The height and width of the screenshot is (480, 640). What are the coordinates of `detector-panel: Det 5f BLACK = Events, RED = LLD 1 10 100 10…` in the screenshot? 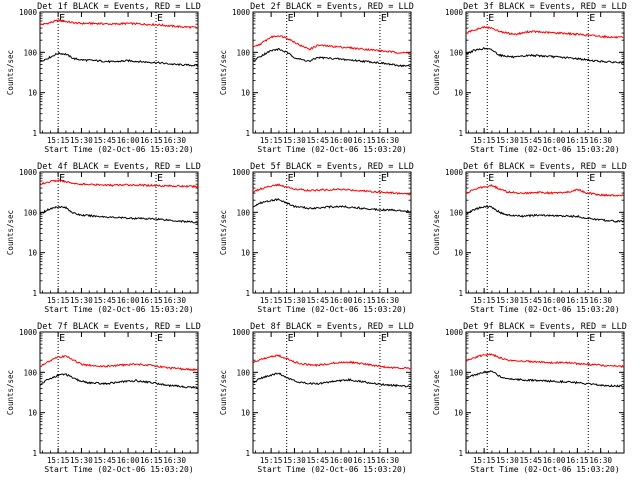 It's located at (316, 238).